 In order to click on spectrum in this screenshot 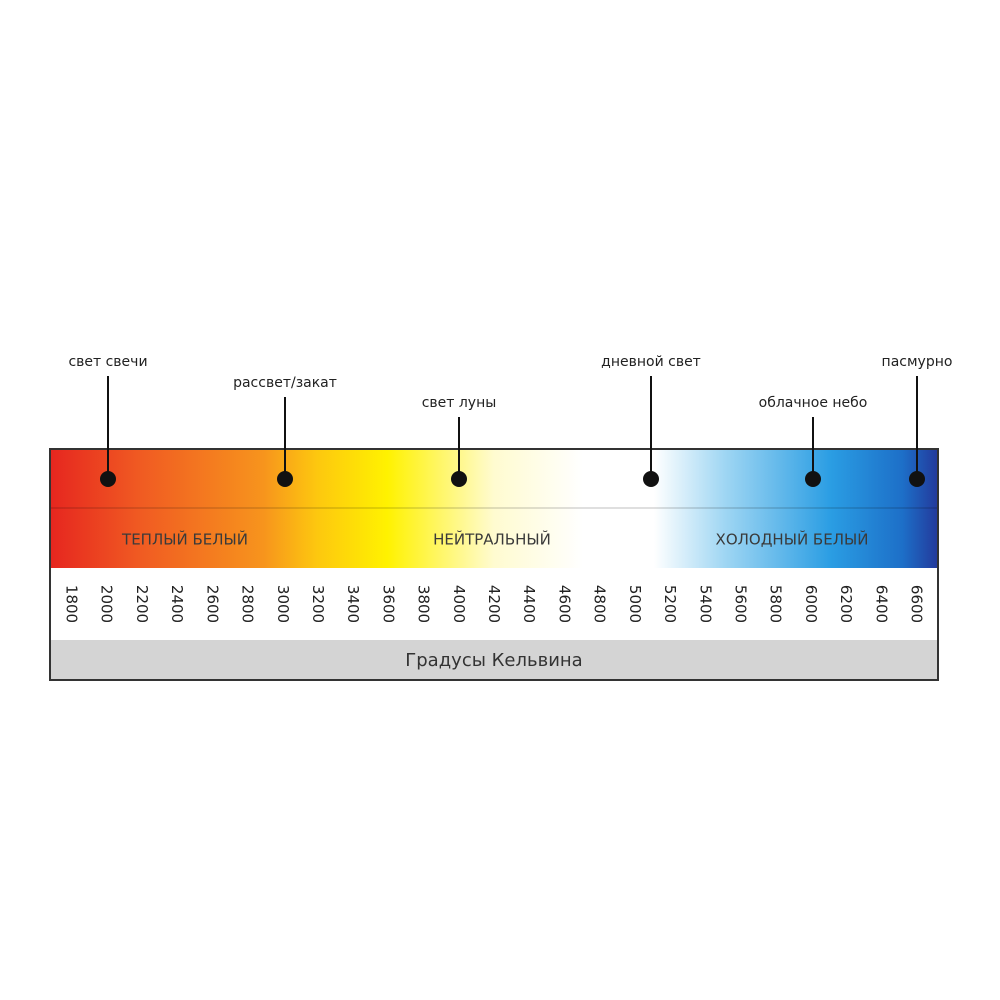, I will do `click(494, 508)`.